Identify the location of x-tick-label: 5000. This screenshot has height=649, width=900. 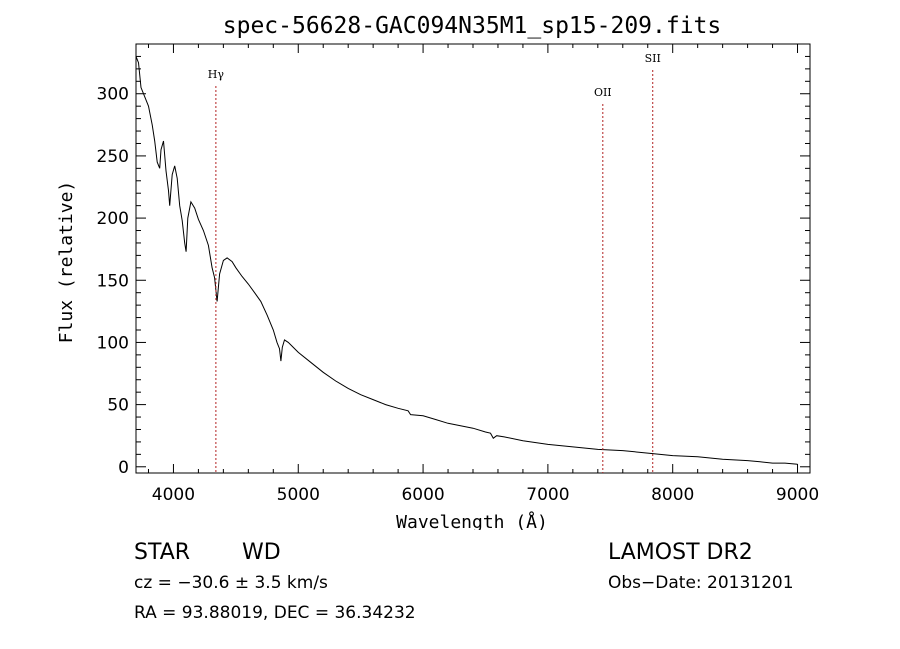
(298, 495).